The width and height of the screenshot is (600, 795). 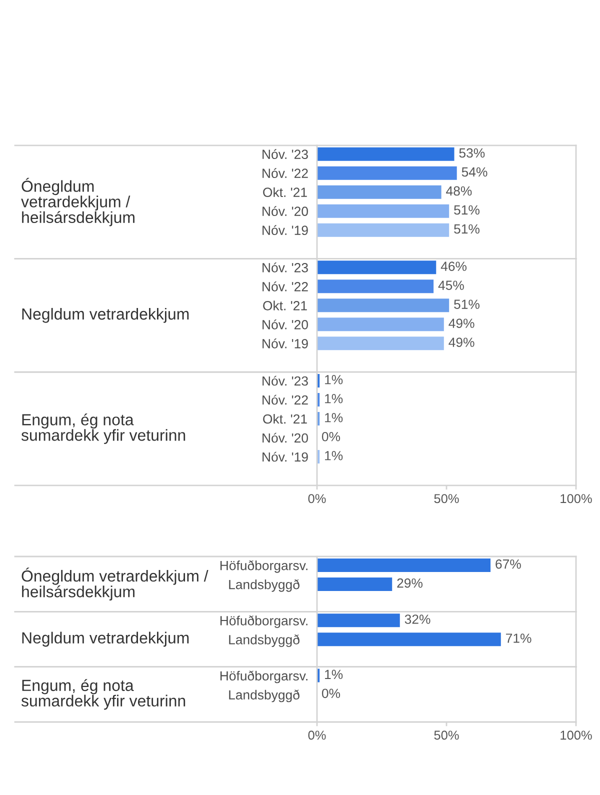 I want to click on data-label: 67%, so click(x=508, y=564).